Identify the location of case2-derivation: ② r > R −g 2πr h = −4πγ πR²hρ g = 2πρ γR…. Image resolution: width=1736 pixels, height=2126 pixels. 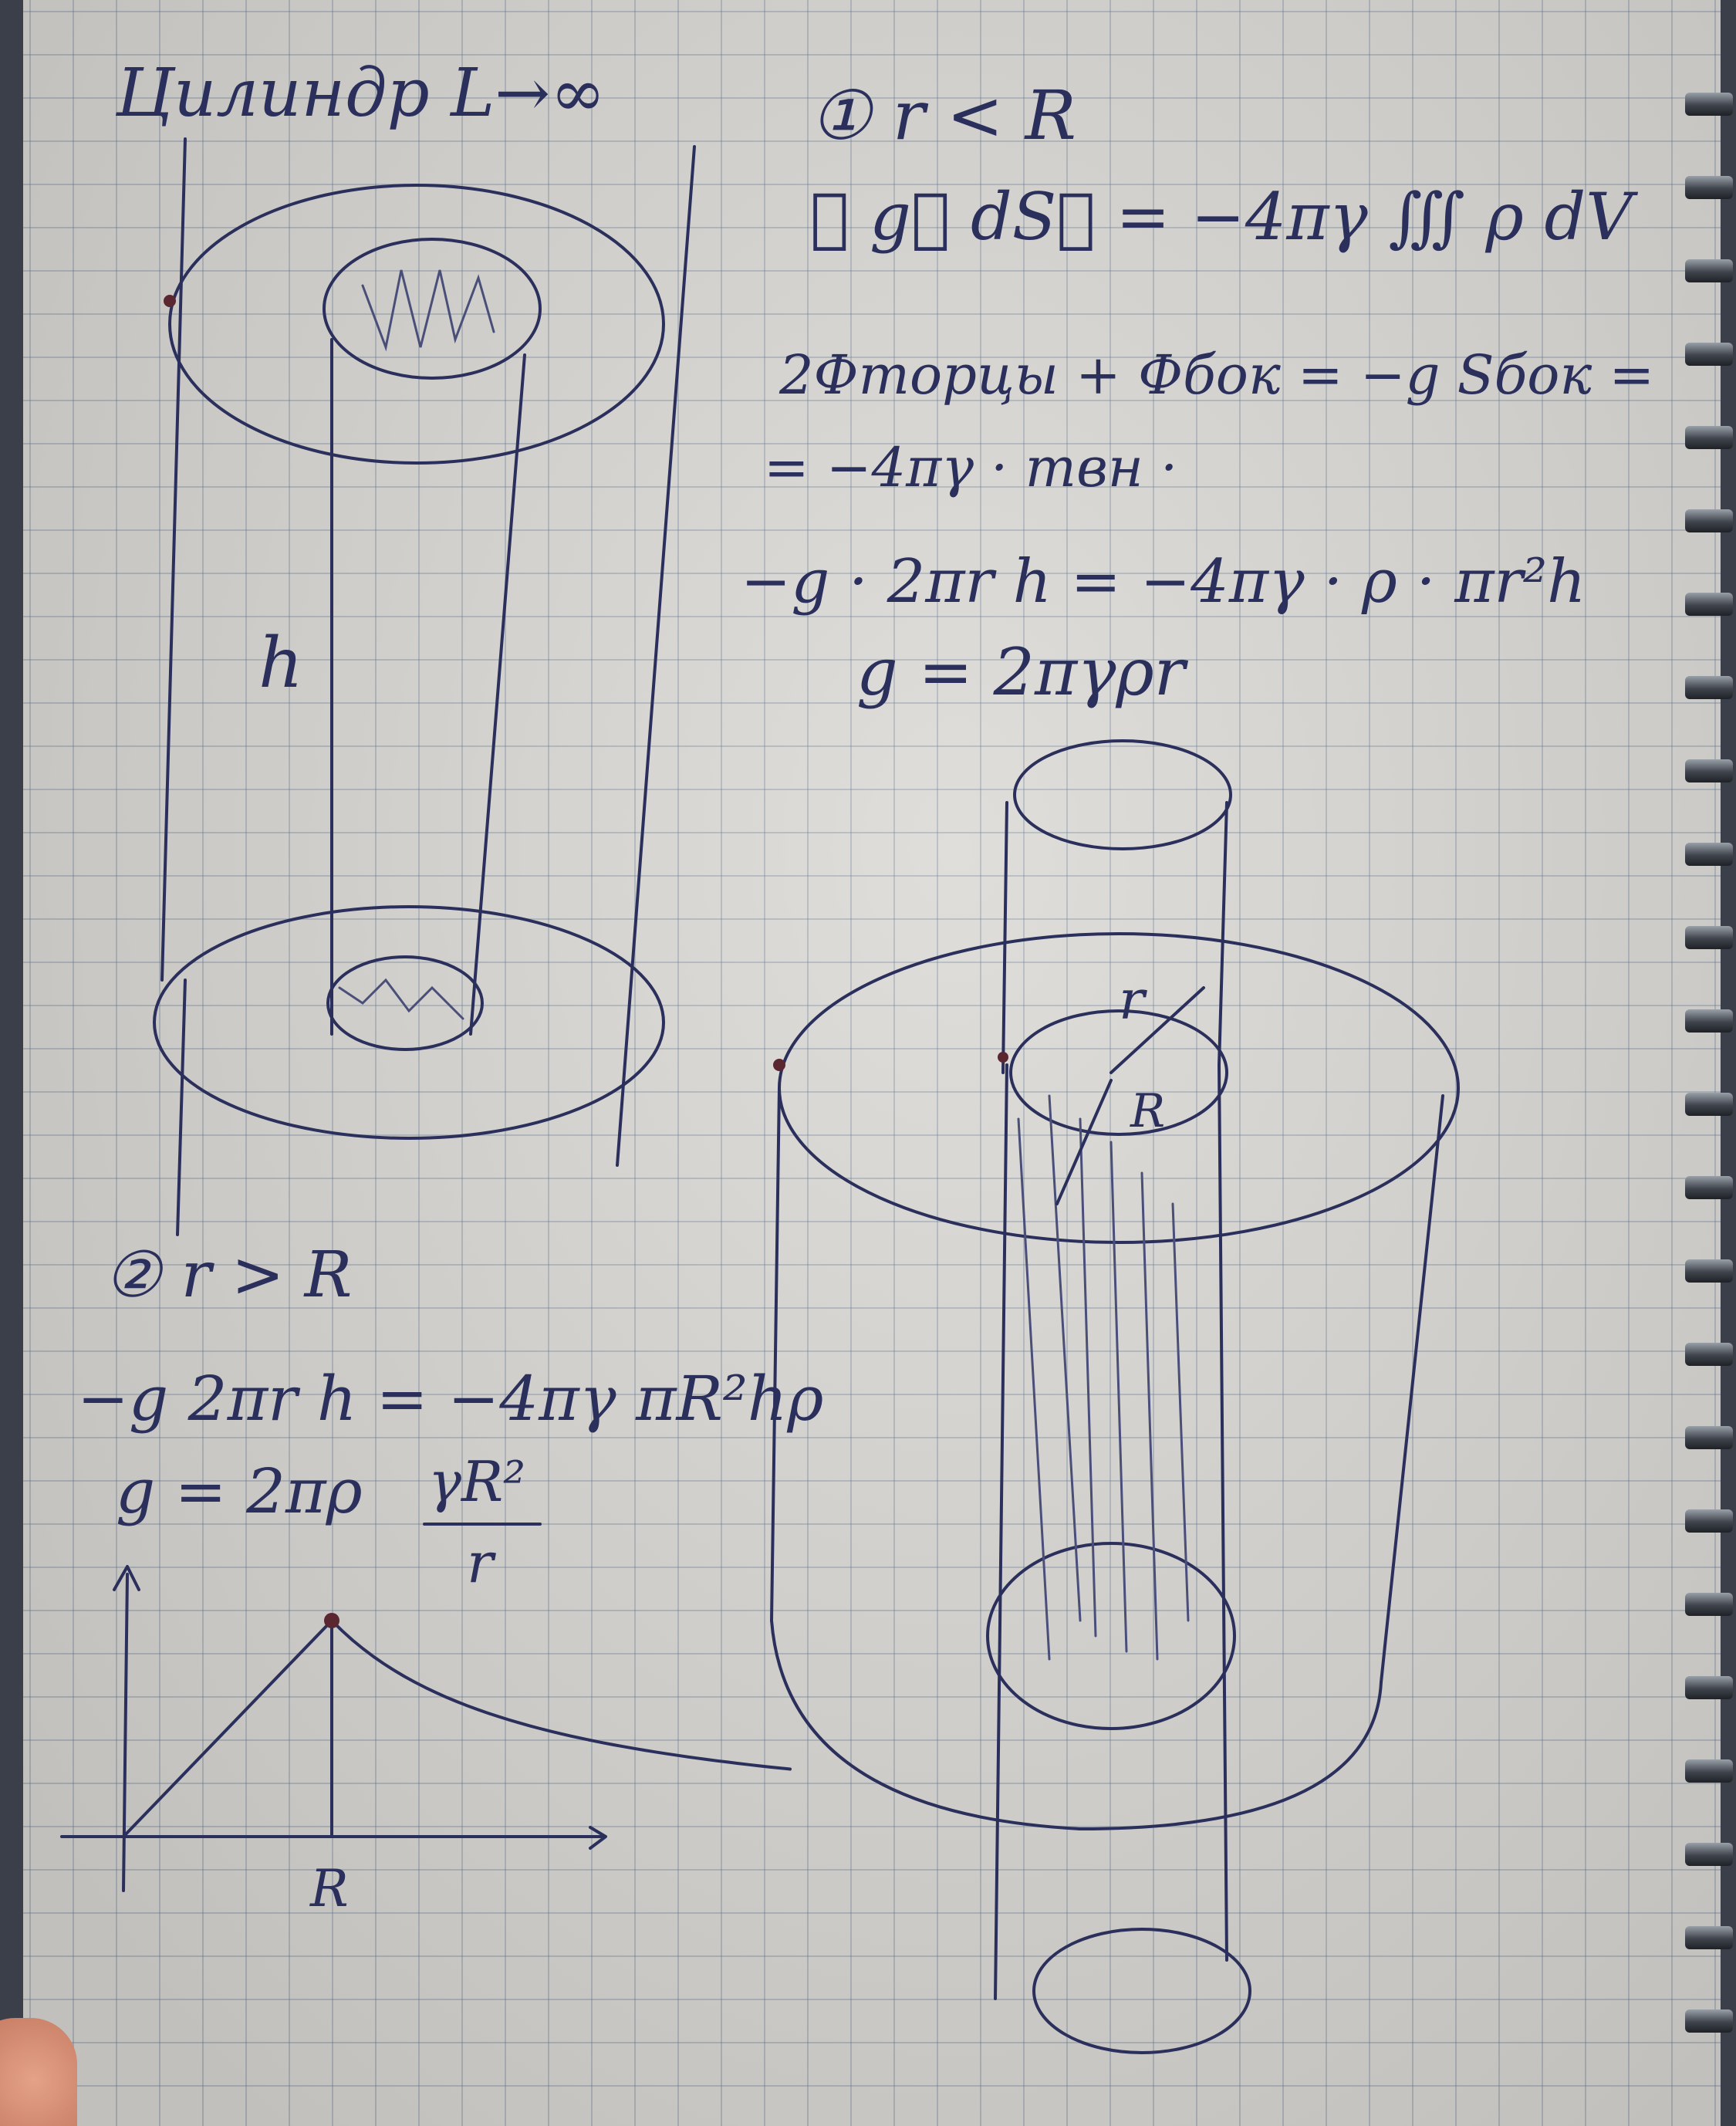
(450, 1417).